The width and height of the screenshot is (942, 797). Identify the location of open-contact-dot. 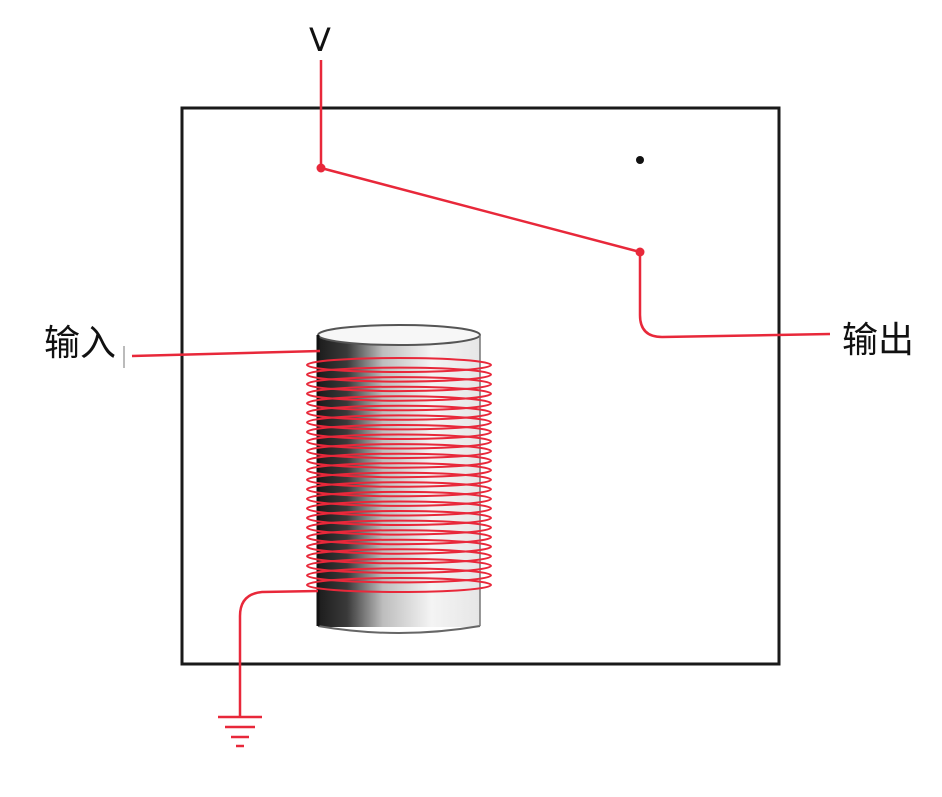
(640, 160).